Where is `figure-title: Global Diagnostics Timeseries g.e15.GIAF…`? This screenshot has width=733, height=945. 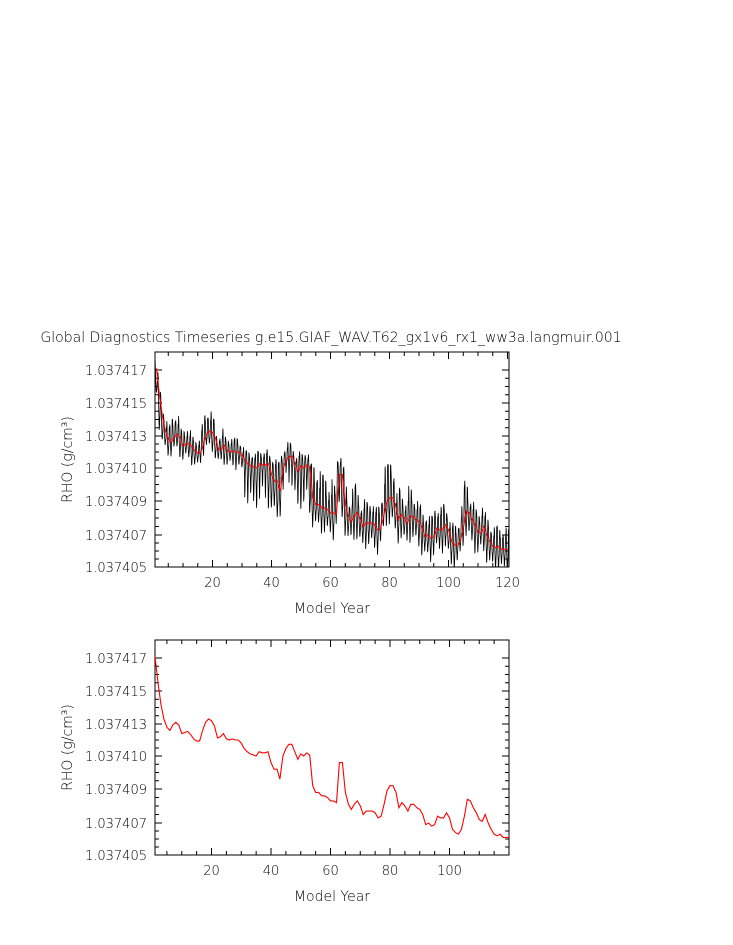 figure-title: Global Diagnostics Timeseries g.e15.GIAF… is located at coordinates (330, 338).